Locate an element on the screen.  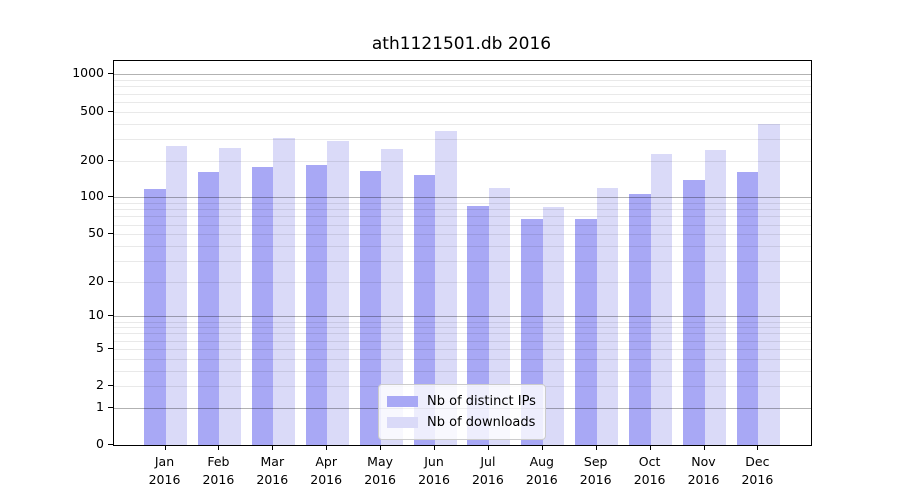
legend-row-downloads: Nb of downloads is located at coordinates (462, 422).